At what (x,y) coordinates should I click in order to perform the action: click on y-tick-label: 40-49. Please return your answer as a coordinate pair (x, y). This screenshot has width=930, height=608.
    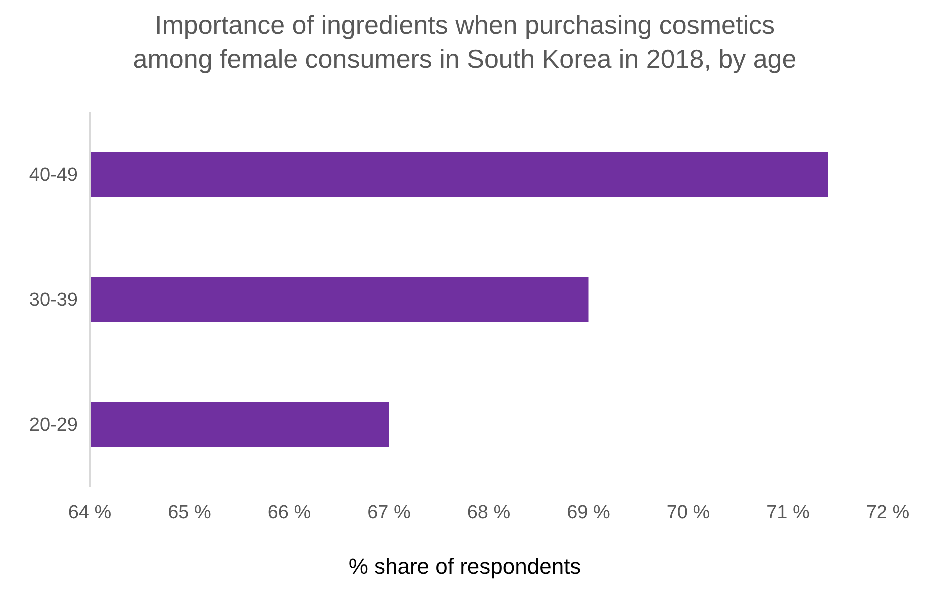
    Looking at the image, I should click on (53, 175).